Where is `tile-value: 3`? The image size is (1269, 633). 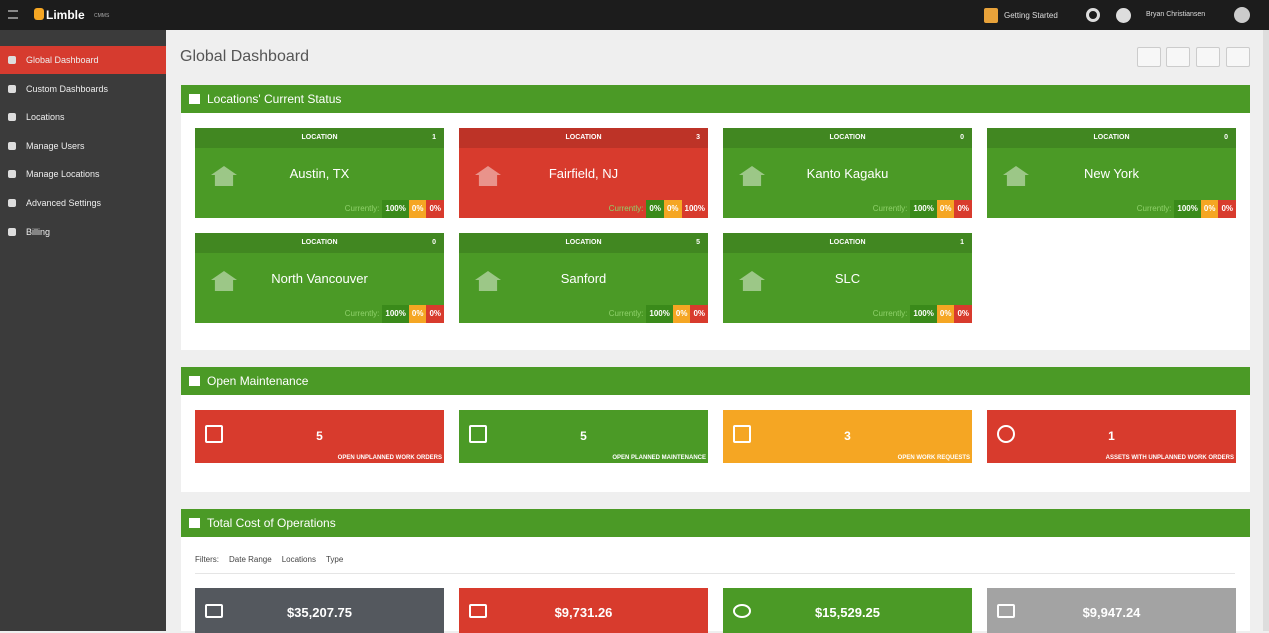
tile-value: 3 is located at coordinates (847, 436).